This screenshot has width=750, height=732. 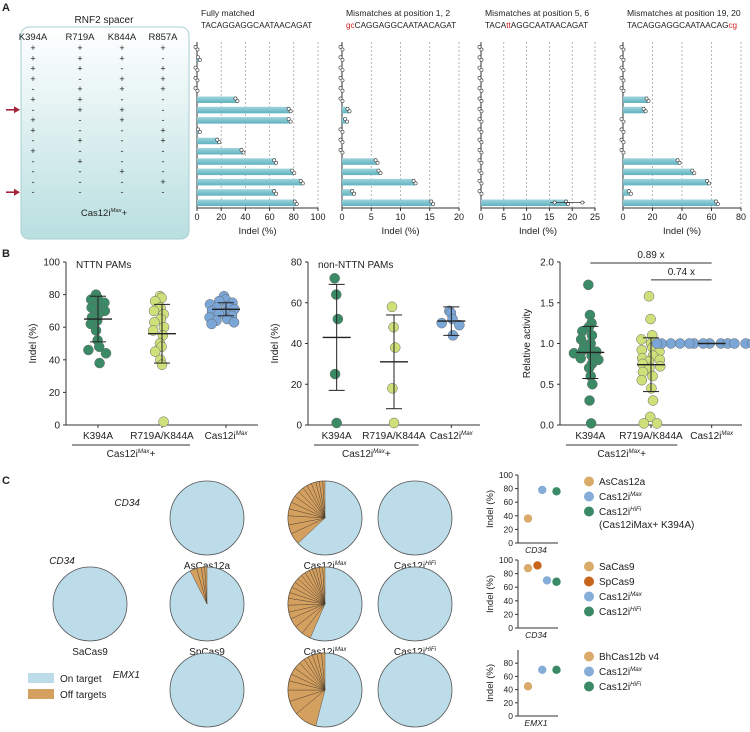 What do you see at coordinates (337, 436) in the screenshot?
I see `category-label-base: K394A` at bounding box center [337, 436].